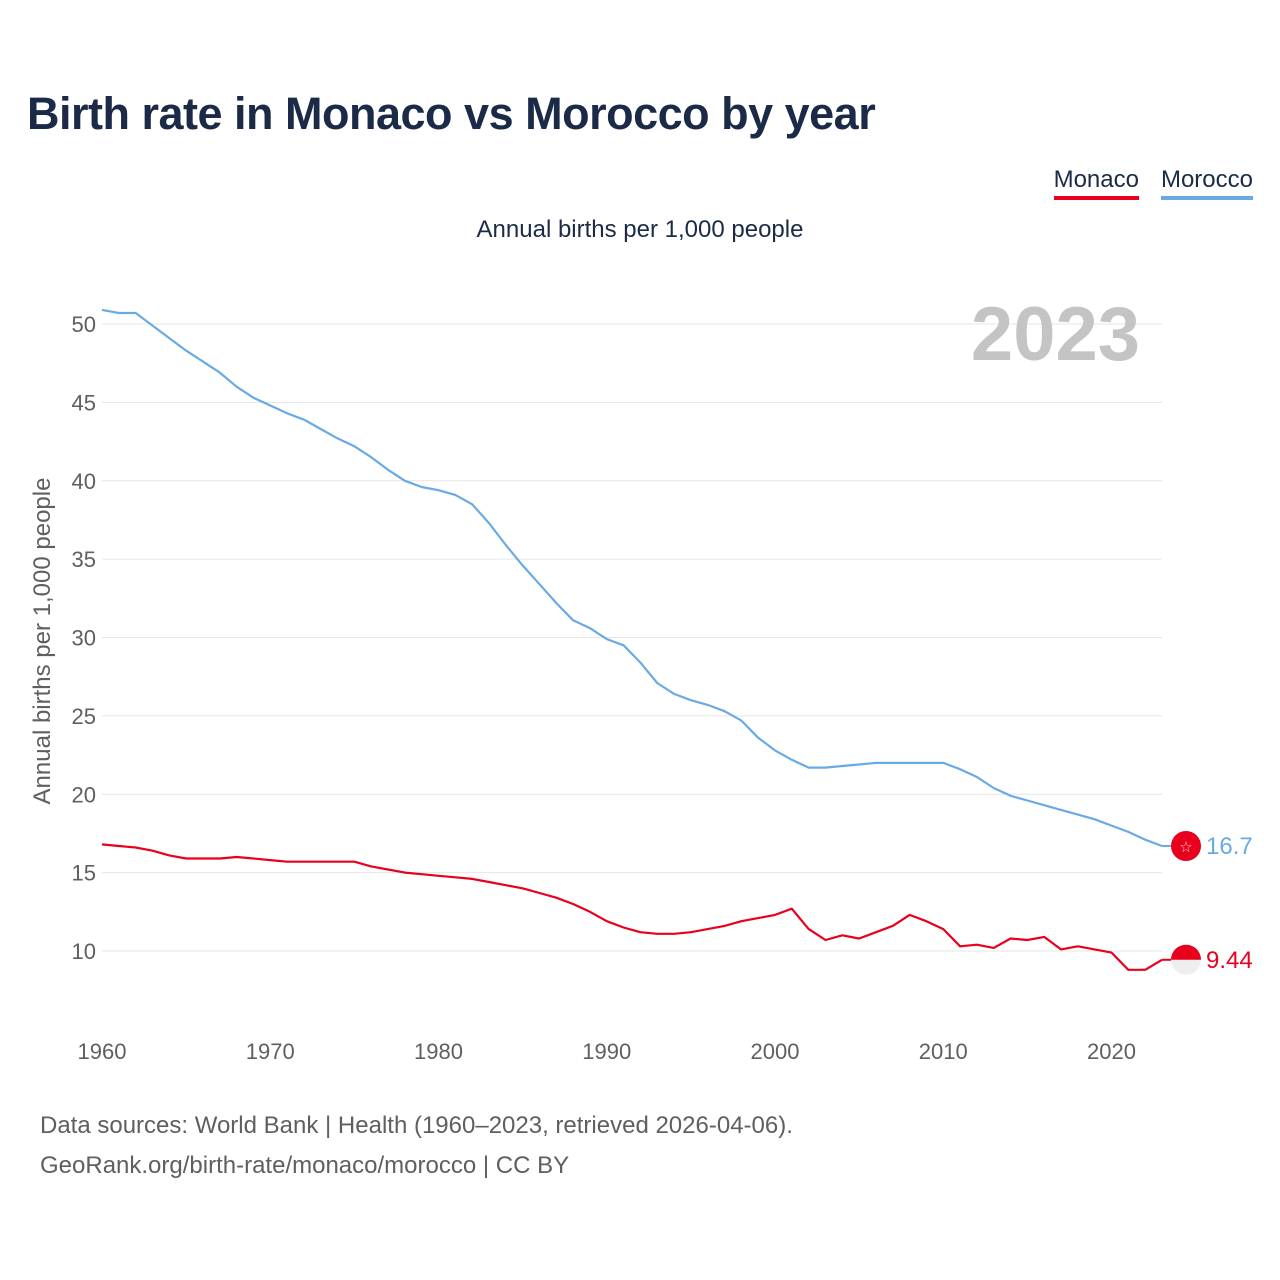  What do you see at coordinates (1055, 334) in the screenshot?
I see `year-watermark: 2023` at bounding box center [1055, 334].